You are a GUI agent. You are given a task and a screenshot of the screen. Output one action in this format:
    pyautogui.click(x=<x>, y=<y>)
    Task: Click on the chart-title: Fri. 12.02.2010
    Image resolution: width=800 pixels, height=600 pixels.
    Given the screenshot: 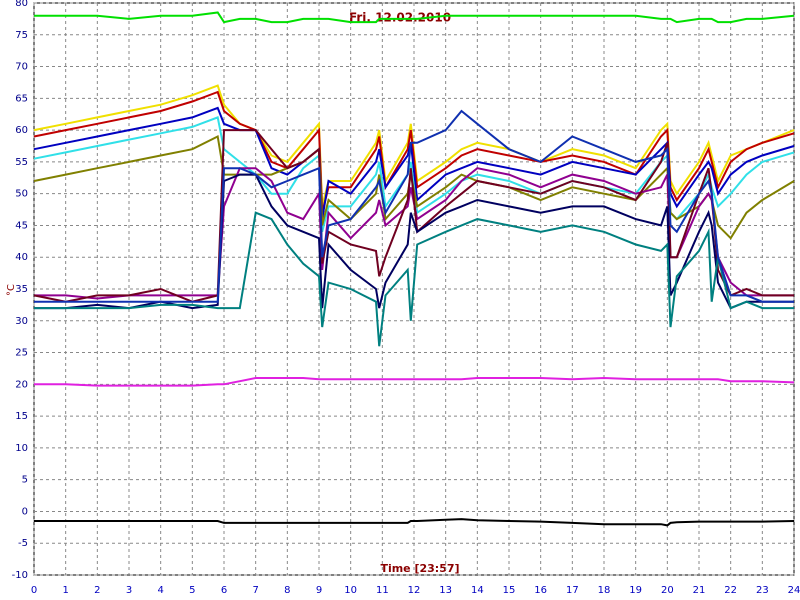 What is the action you would take?
    pyautogui.click(x=400, y=18)
    